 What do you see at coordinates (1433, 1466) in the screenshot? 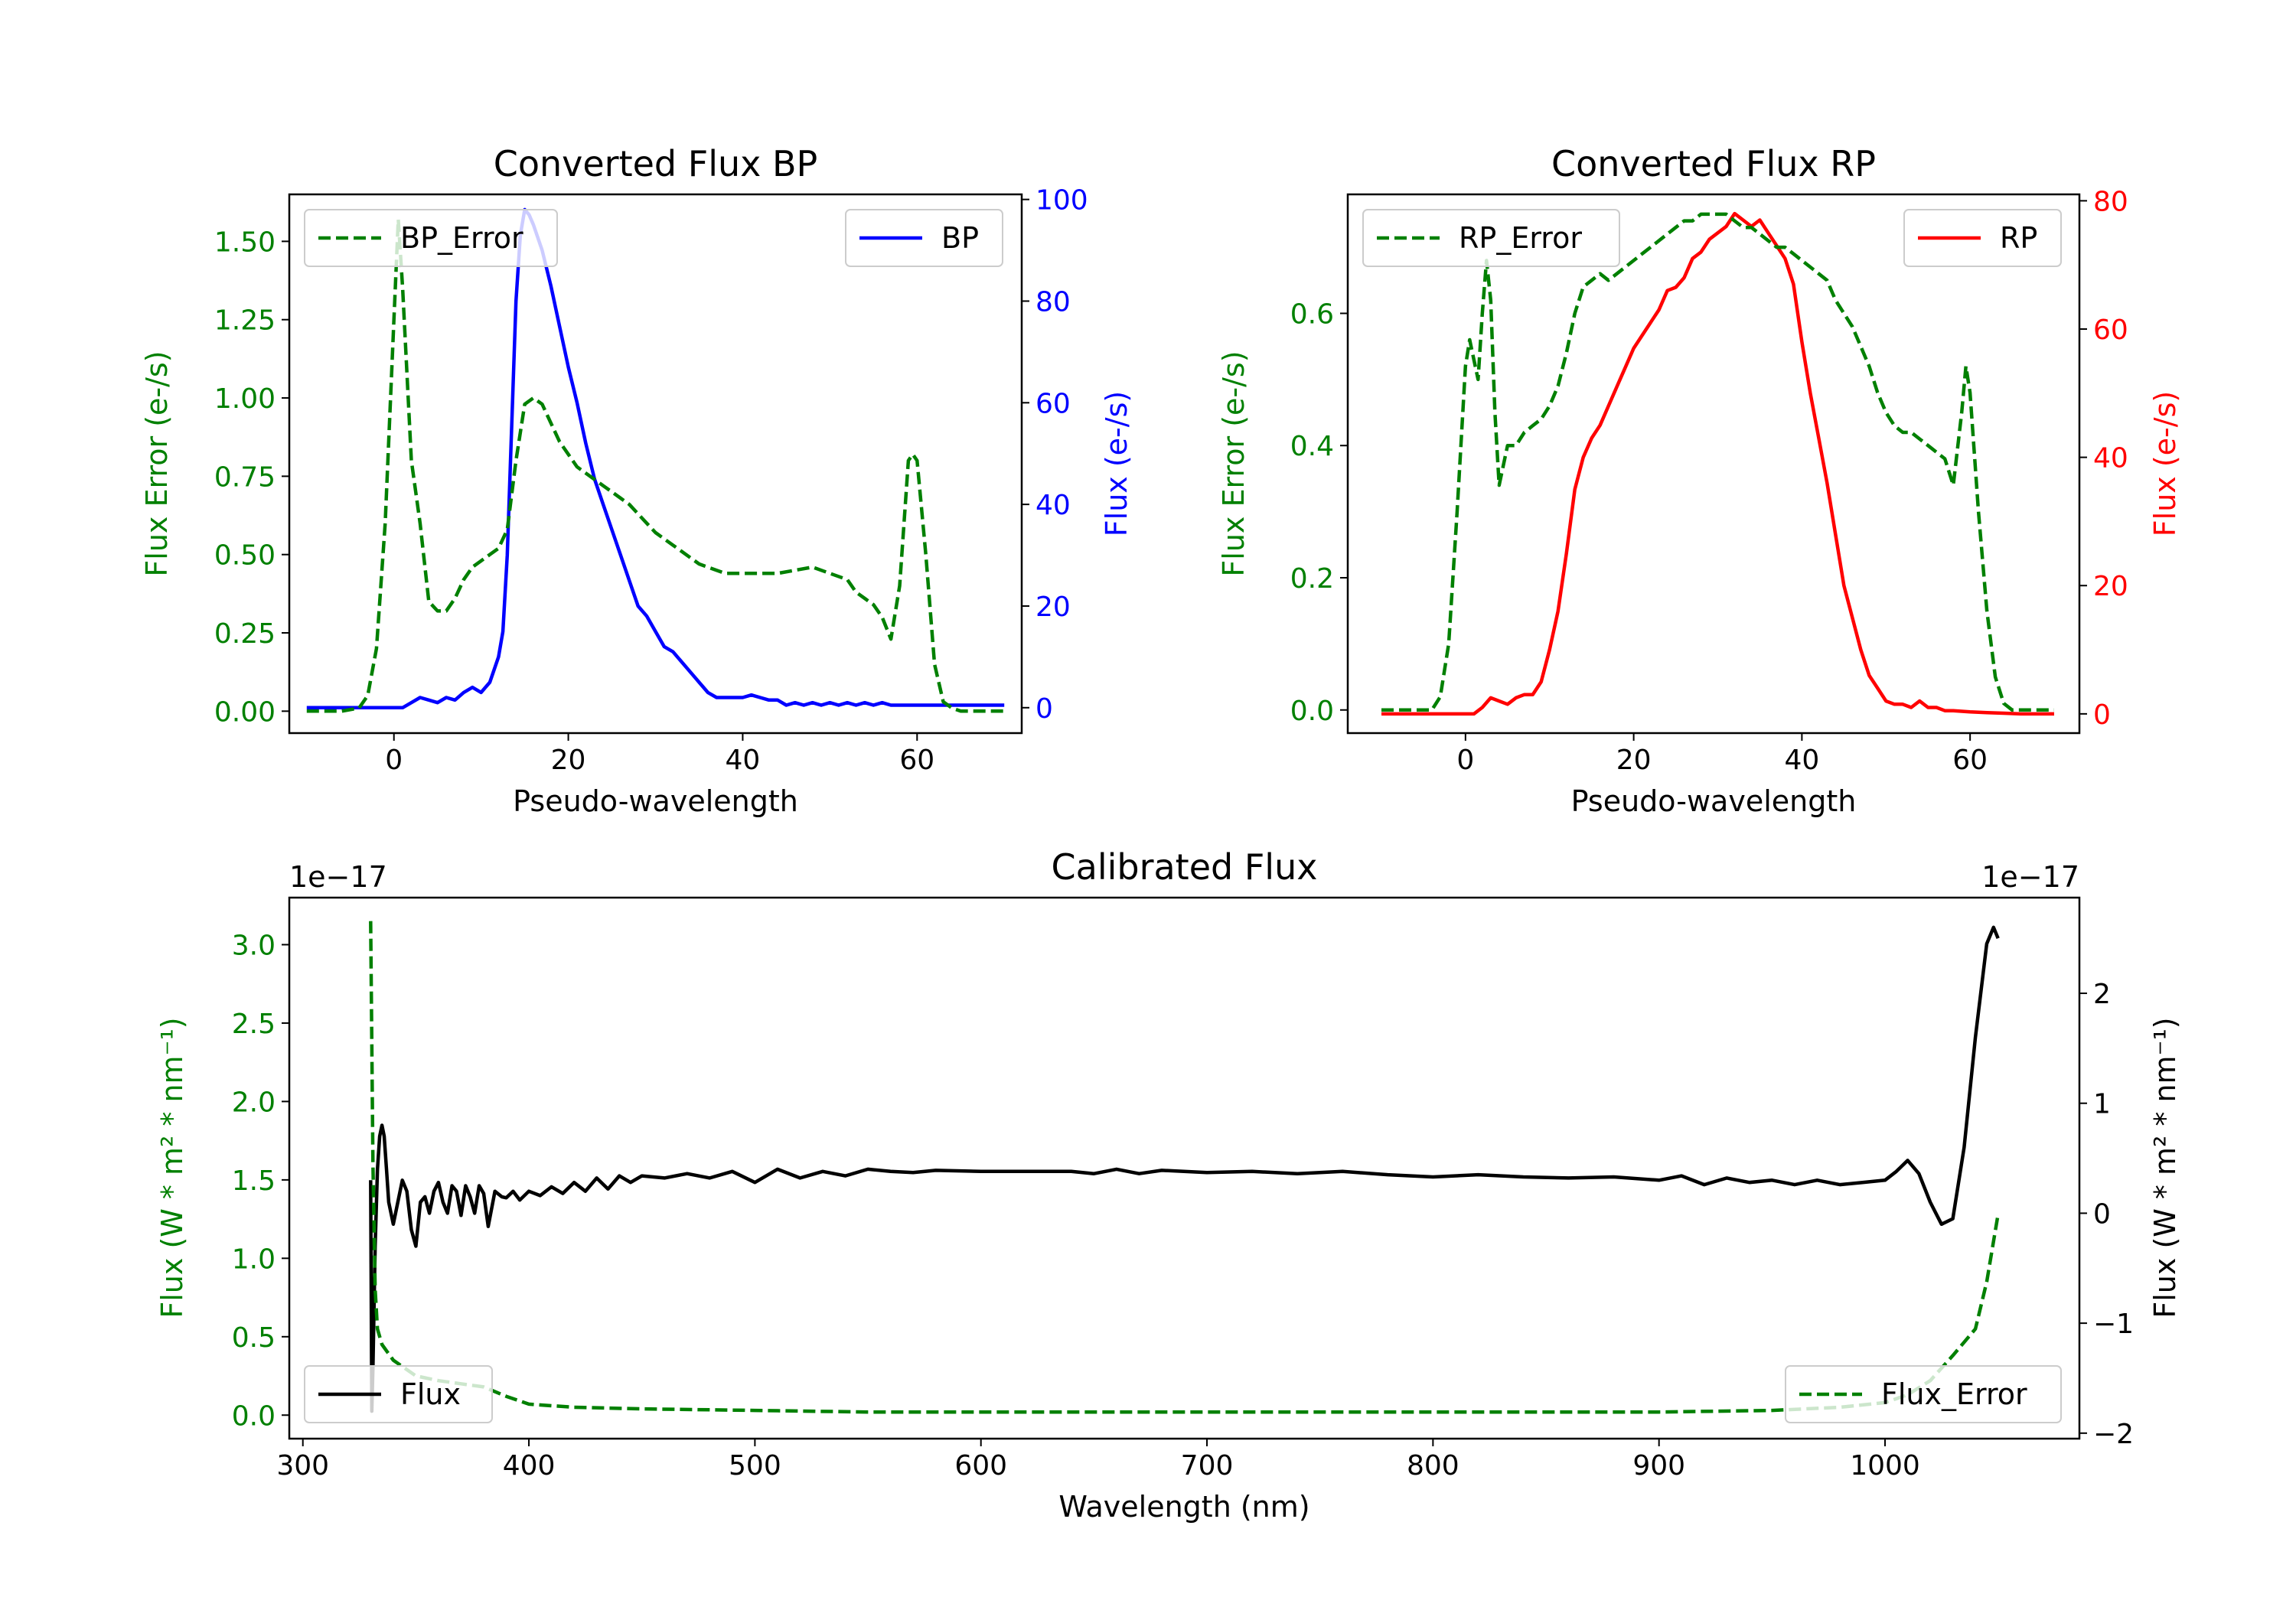
I see `x-tick-label: 800` at bounding box center [1433, 1466].